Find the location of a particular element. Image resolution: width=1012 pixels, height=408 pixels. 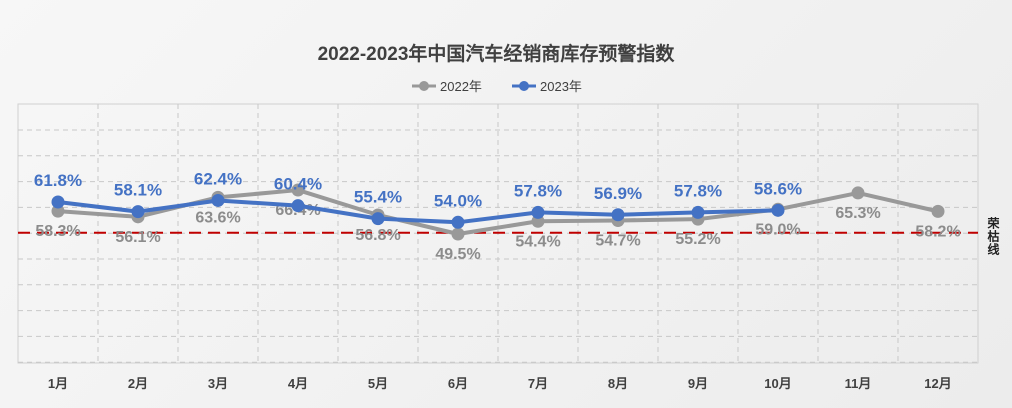

data-label: 65.3% is located at coordinates (857, 213).